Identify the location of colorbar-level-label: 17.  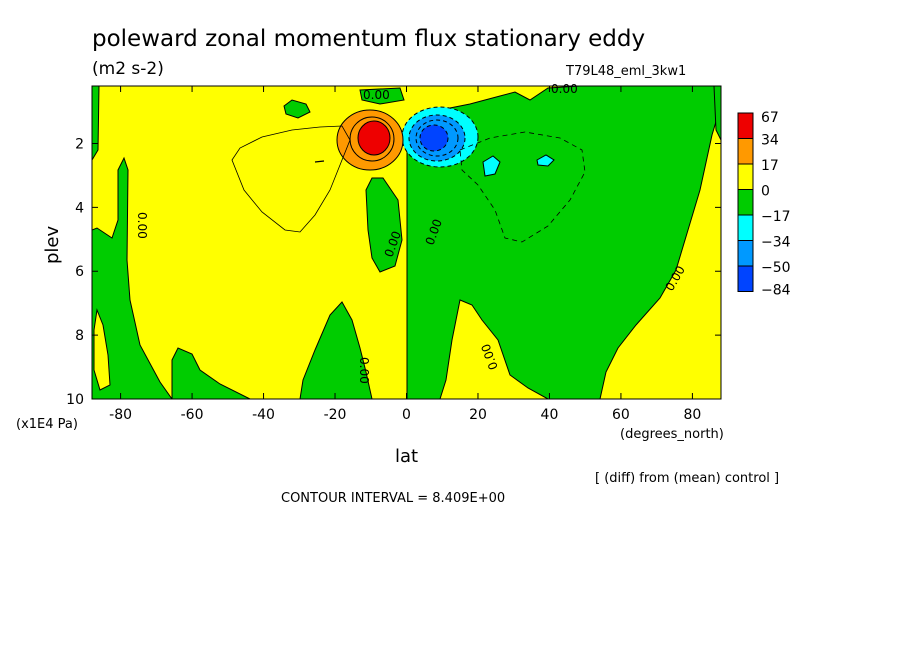
(770, 166).